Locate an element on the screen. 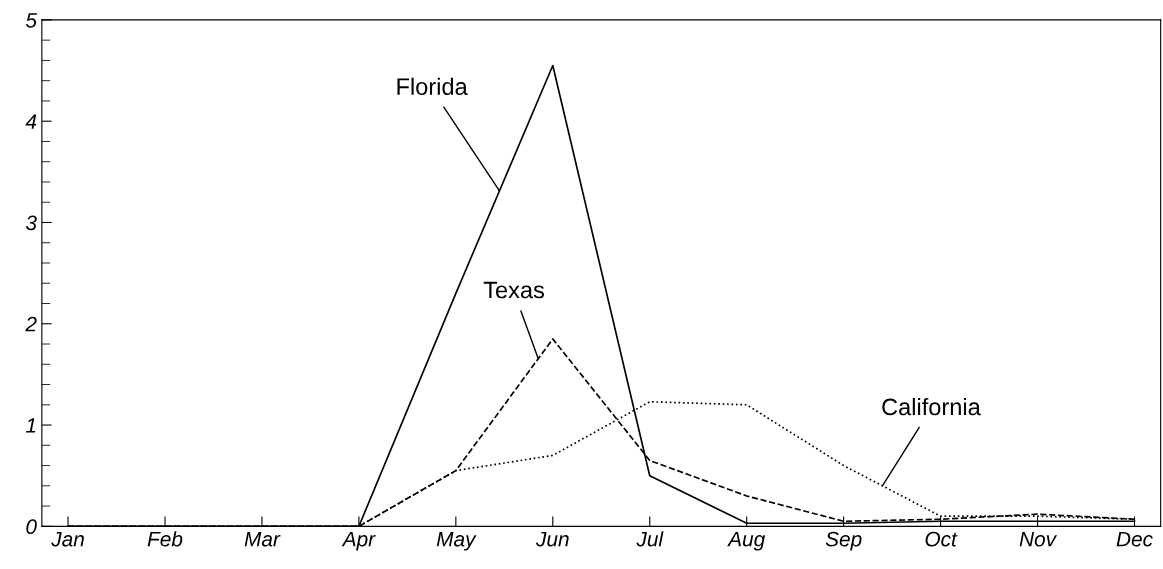 Image resolution: width=1163 pixels, height=569 pixels. y-tick-label: 5 is located at coordinates (31, 20).